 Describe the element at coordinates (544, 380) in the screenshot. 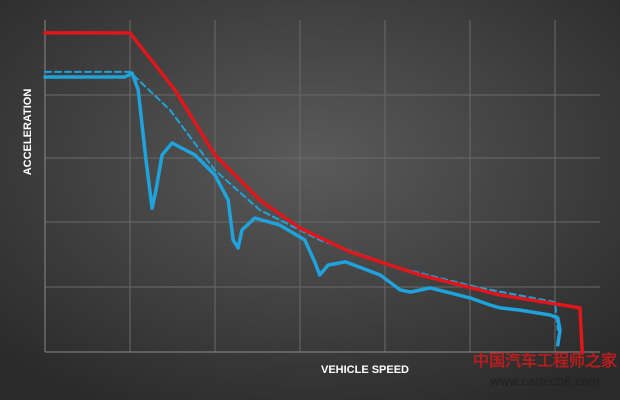

I see `watermark: www.cartech8.com` at that location.